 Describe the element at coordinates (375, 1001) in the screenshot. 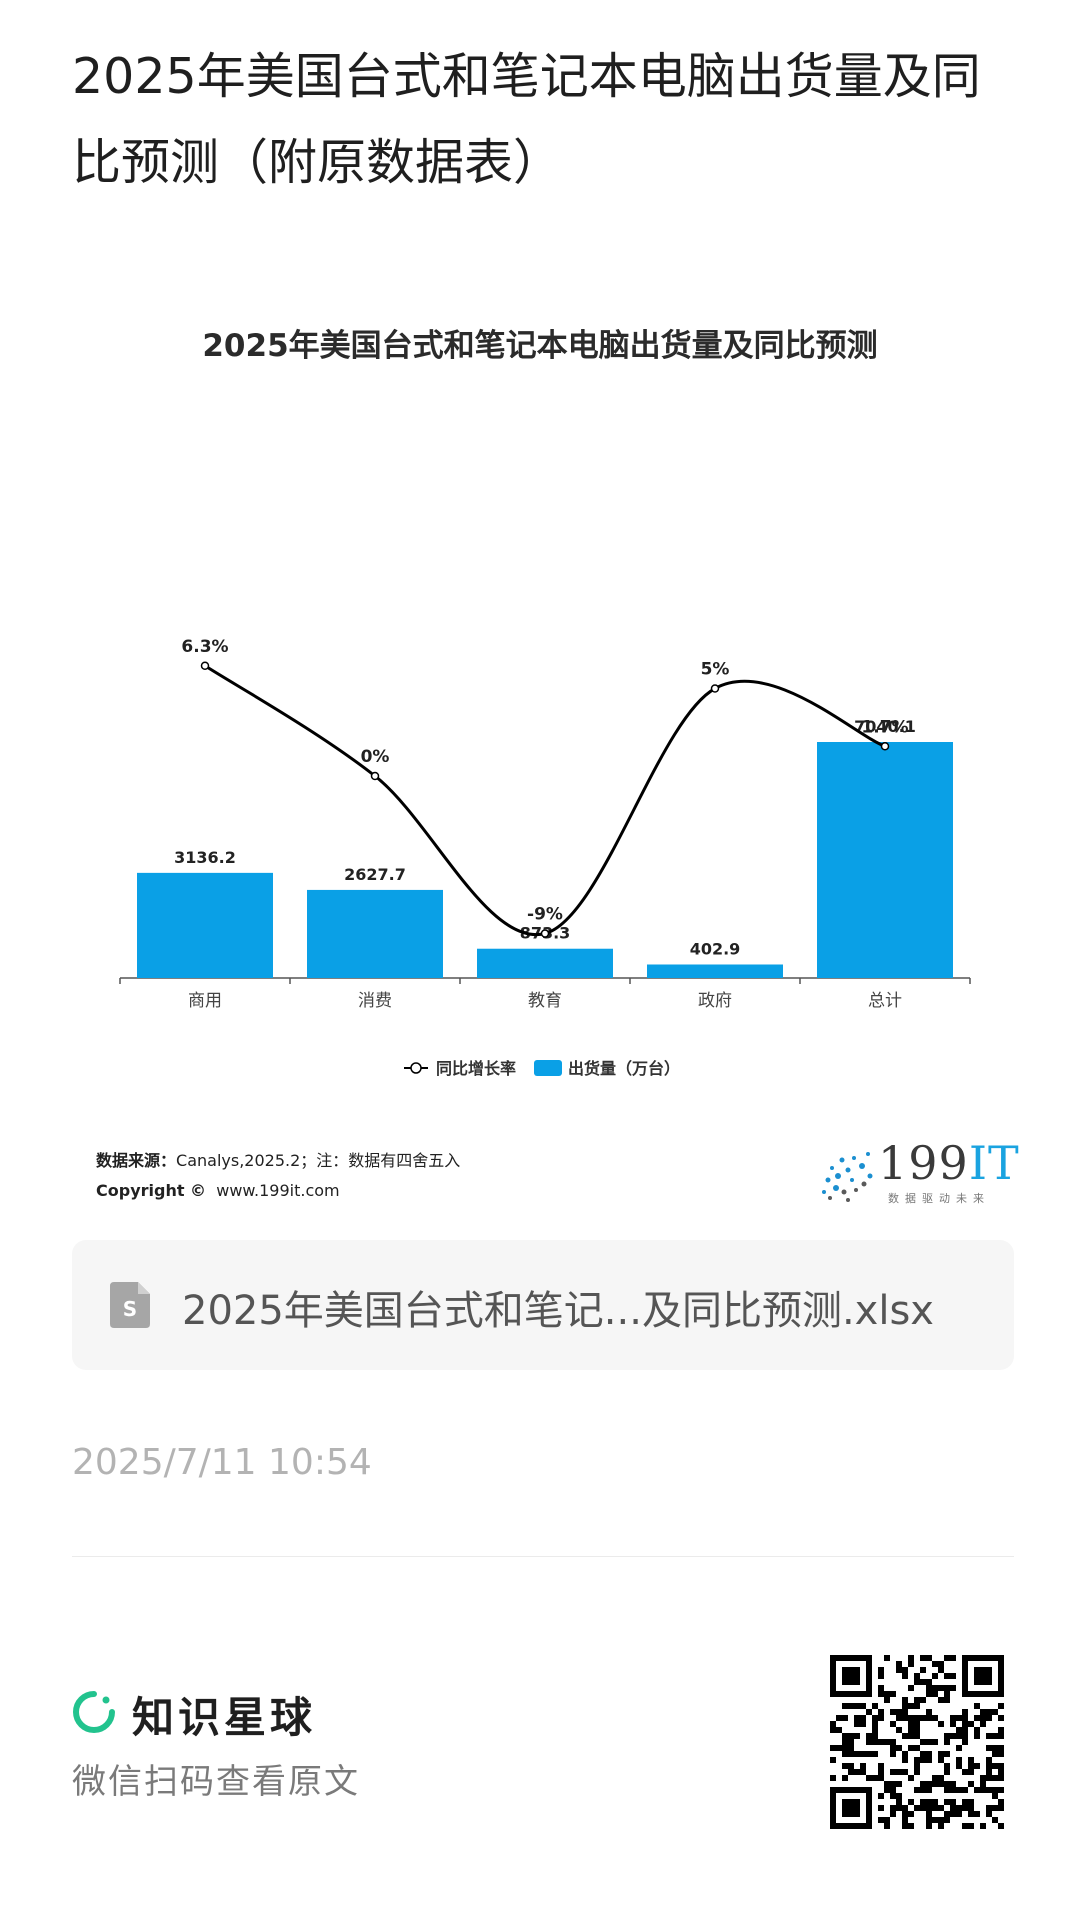

I see `category-label: 消费` at that location.